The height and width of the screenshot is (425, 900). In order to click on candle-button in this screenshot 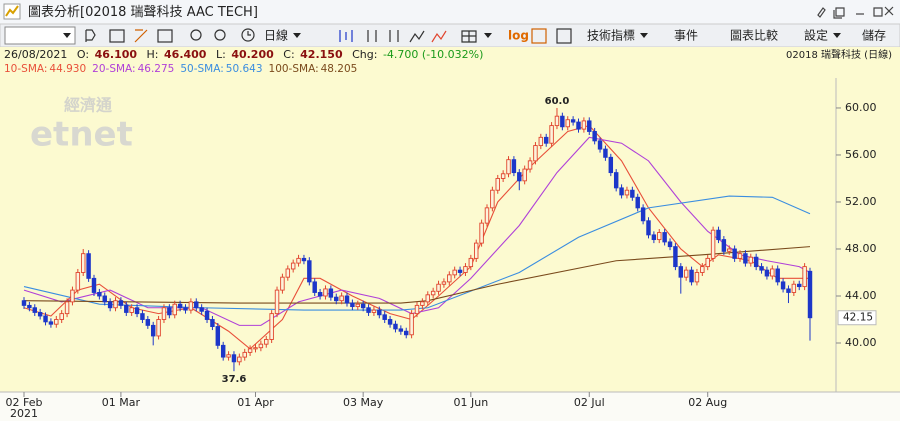, I will do `click(346, 36)`.